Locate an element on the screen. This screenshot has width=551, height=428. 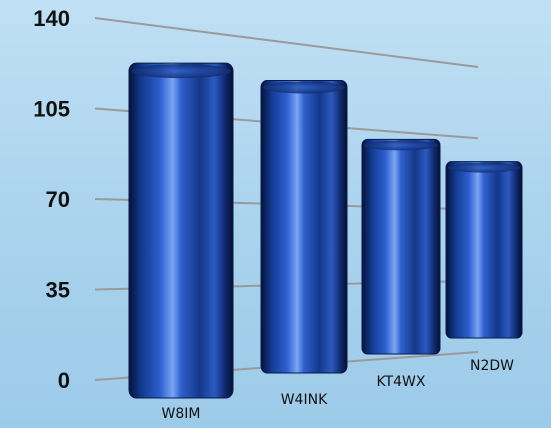
y-tick-label: 0 is located at coordinates (64, 380).